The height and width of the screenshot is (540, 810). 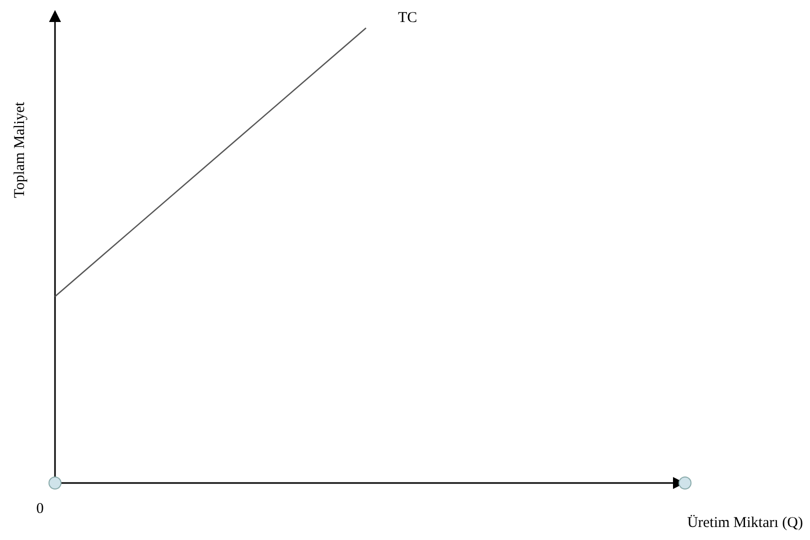 What do you see at coordinates (408, 18) in the screenshot?
I see `text: TC` at bounding box center [408, 18].